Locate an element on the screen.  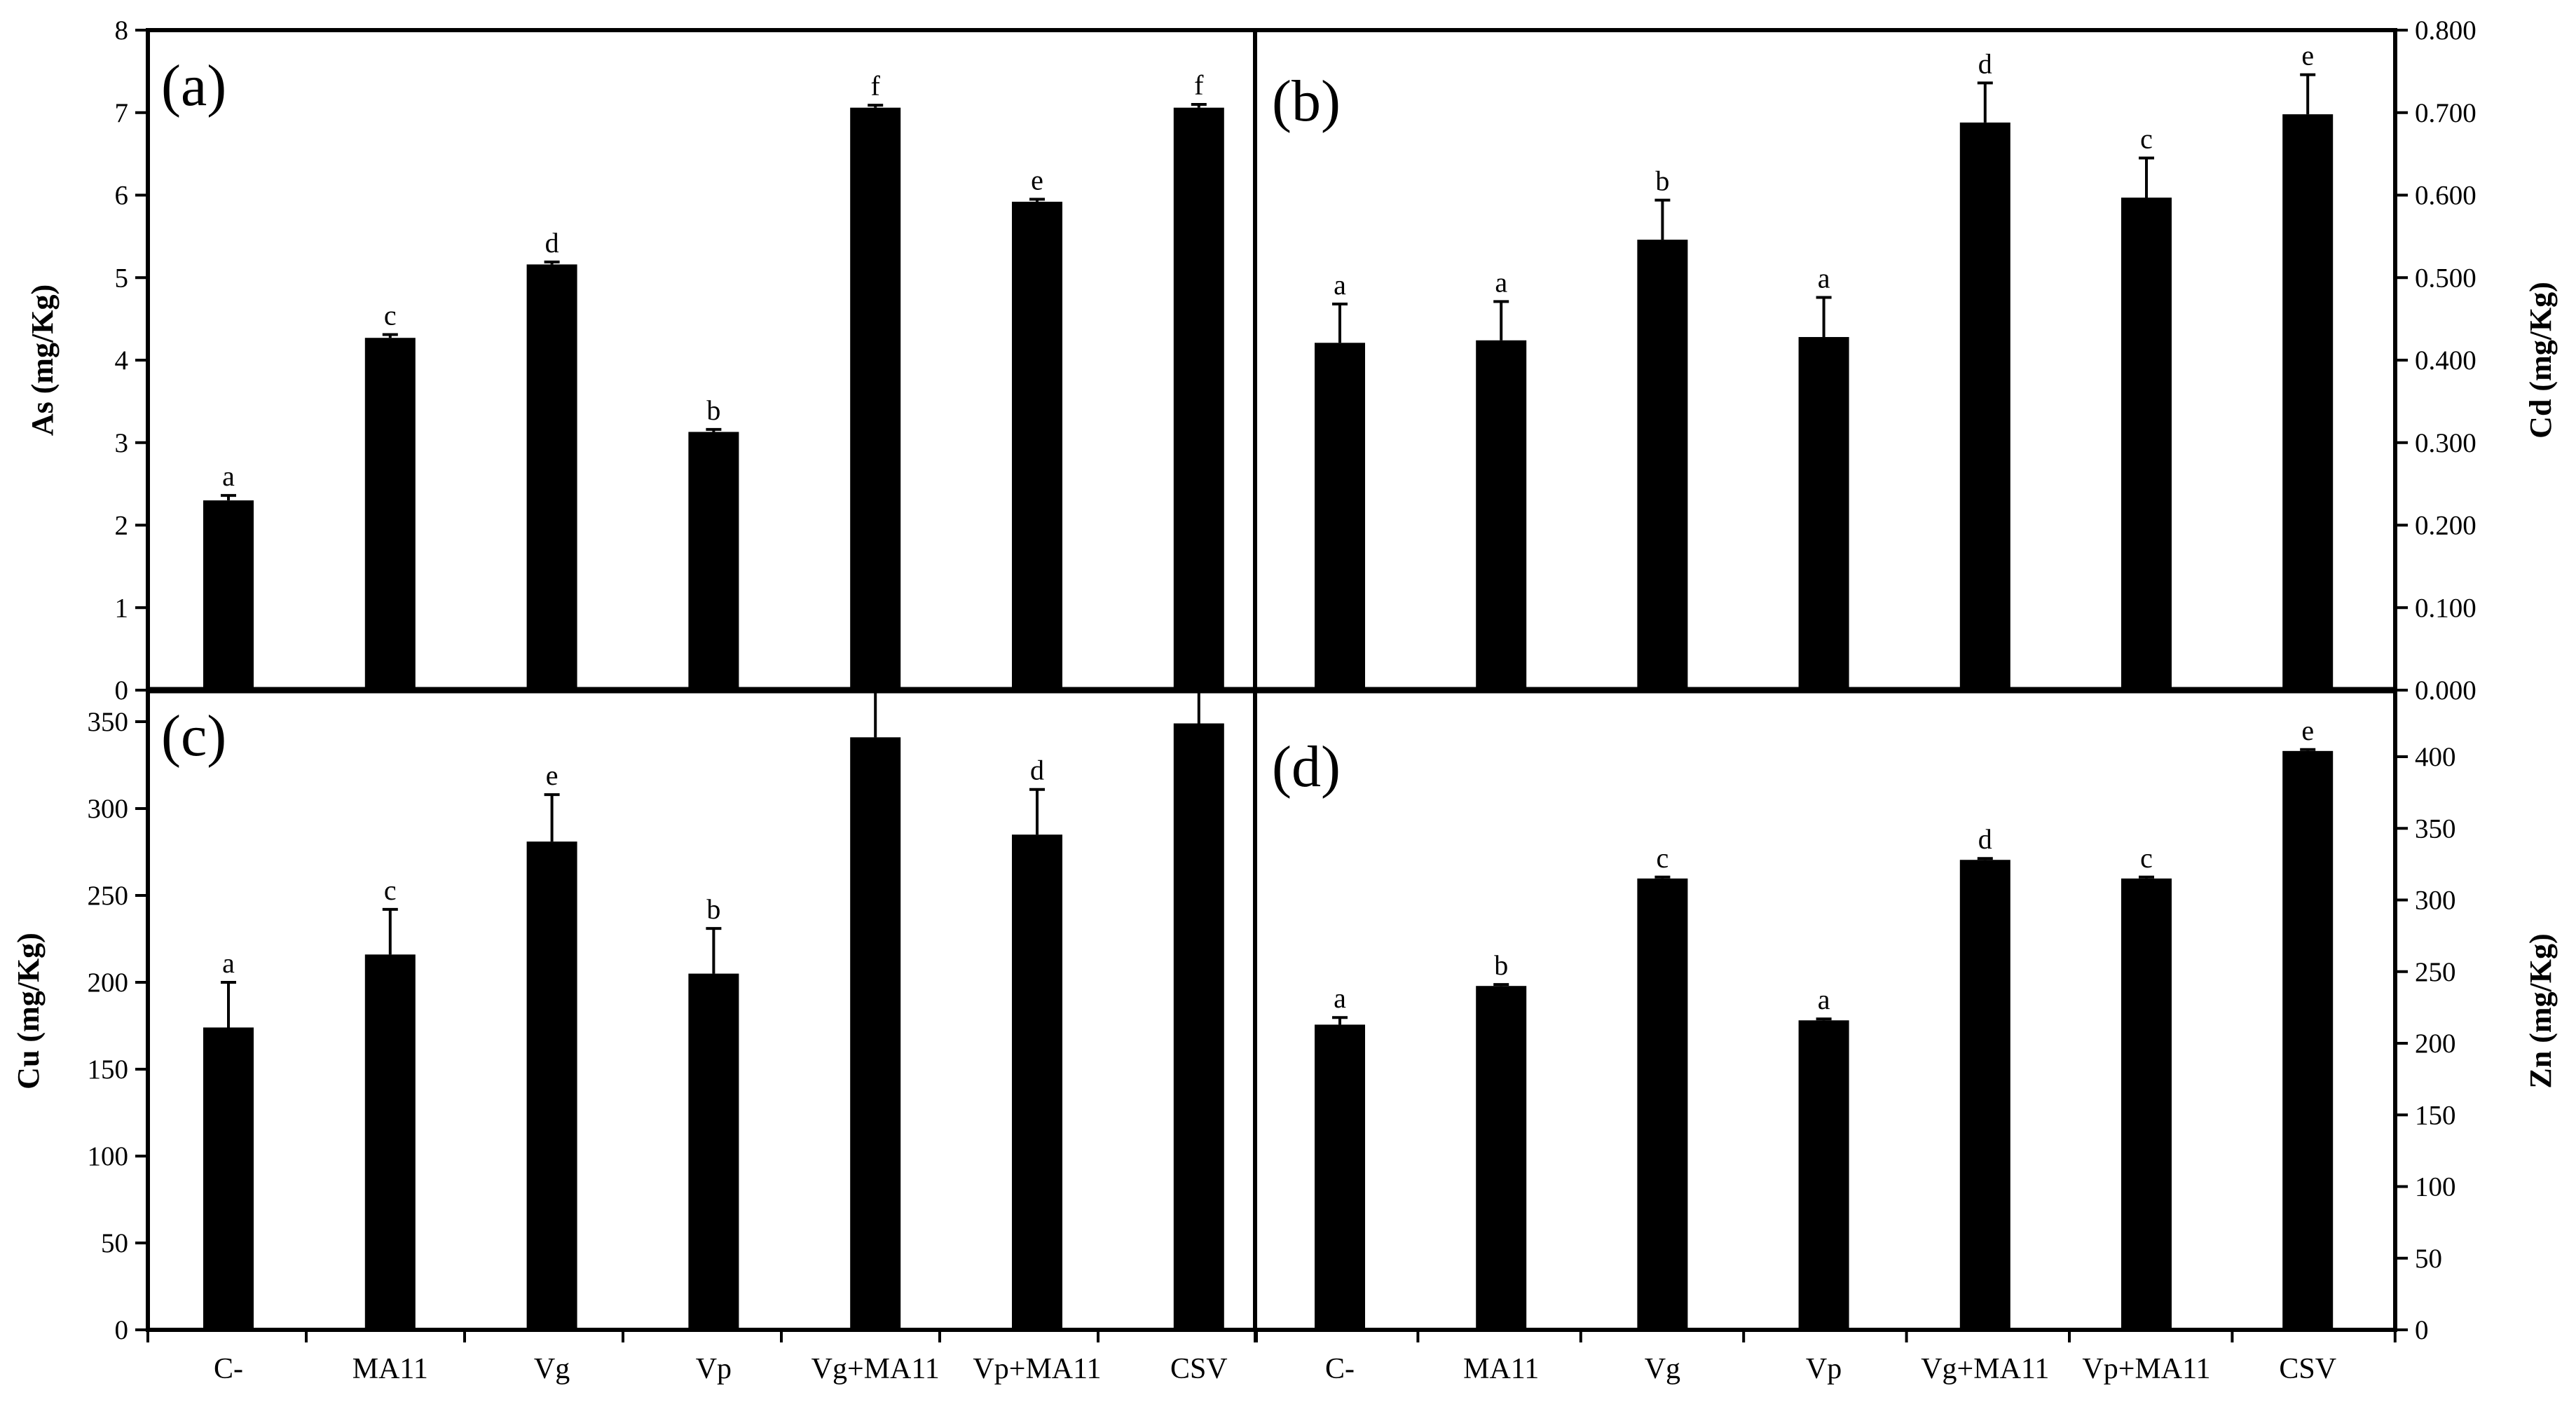
y-tick-label: 0.200 is located at coordinates (2445, 526).